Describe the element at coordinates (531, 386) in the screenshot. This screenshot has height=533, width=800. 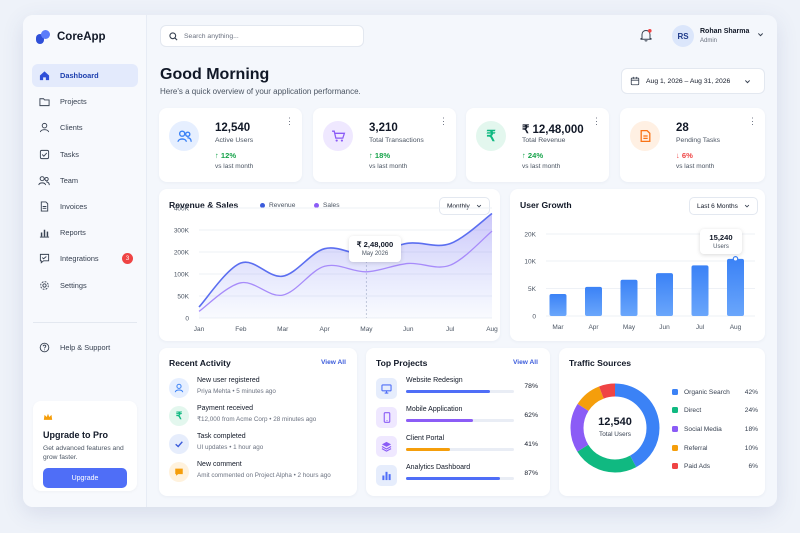
I see `project-percent: 78%` at that location.